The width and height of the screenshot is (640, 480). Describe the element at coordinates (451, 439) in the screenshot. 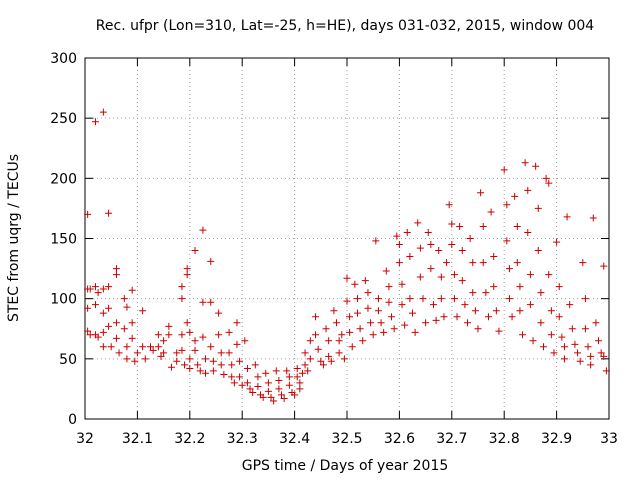

I see `x-tick-label: 32.7` at that location.